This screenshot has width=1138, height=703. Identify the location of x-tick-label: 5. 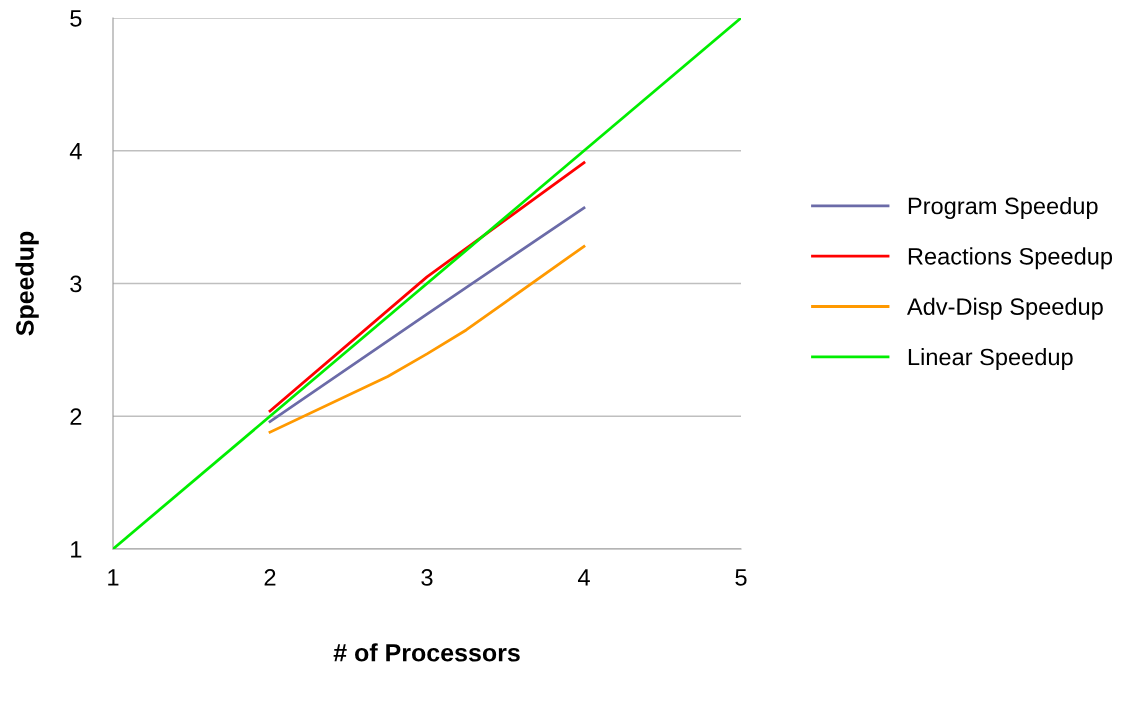
(741, 577).